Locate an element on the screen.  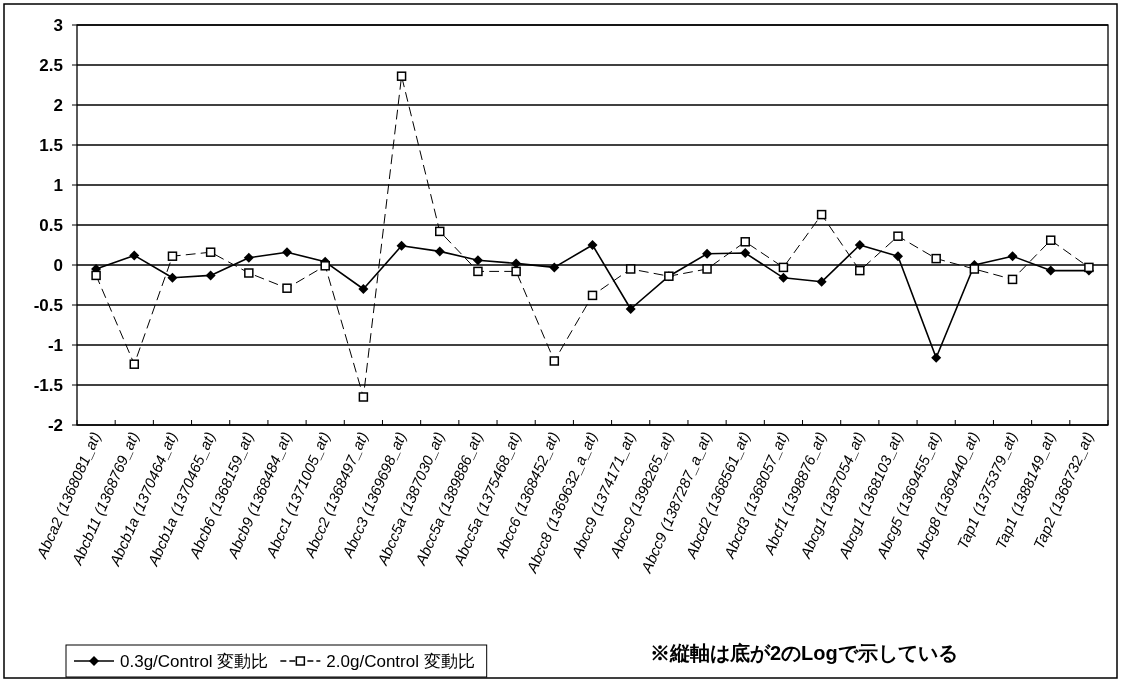
y-tick-label: 0 is located at coordinates (58, 265).